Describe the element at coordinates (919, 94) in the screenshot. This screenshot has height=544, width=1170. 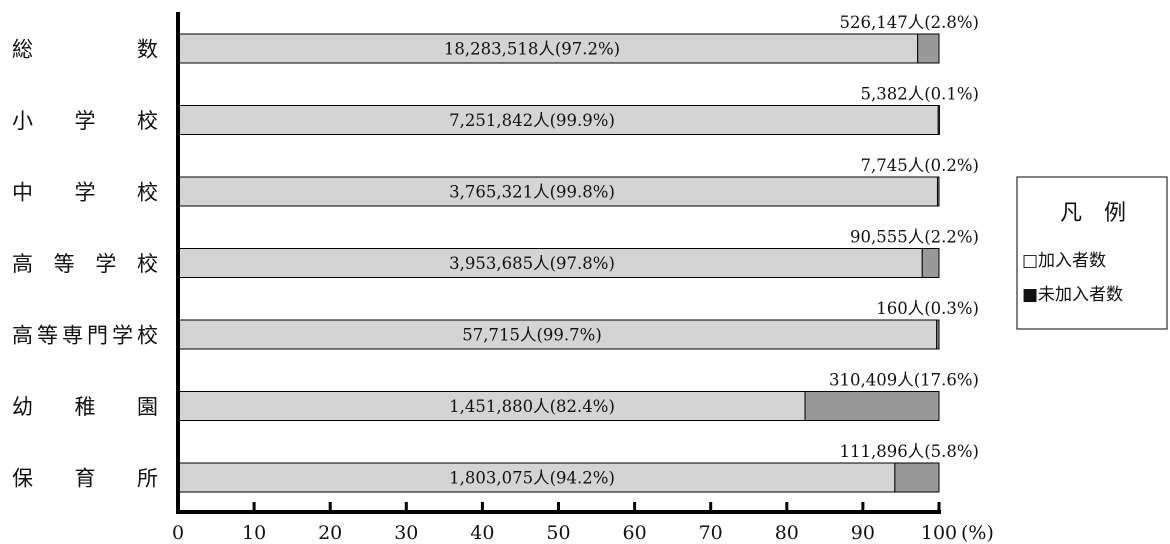
I see `not-joined-value-label: 5,382人(0.1%)` at that location.